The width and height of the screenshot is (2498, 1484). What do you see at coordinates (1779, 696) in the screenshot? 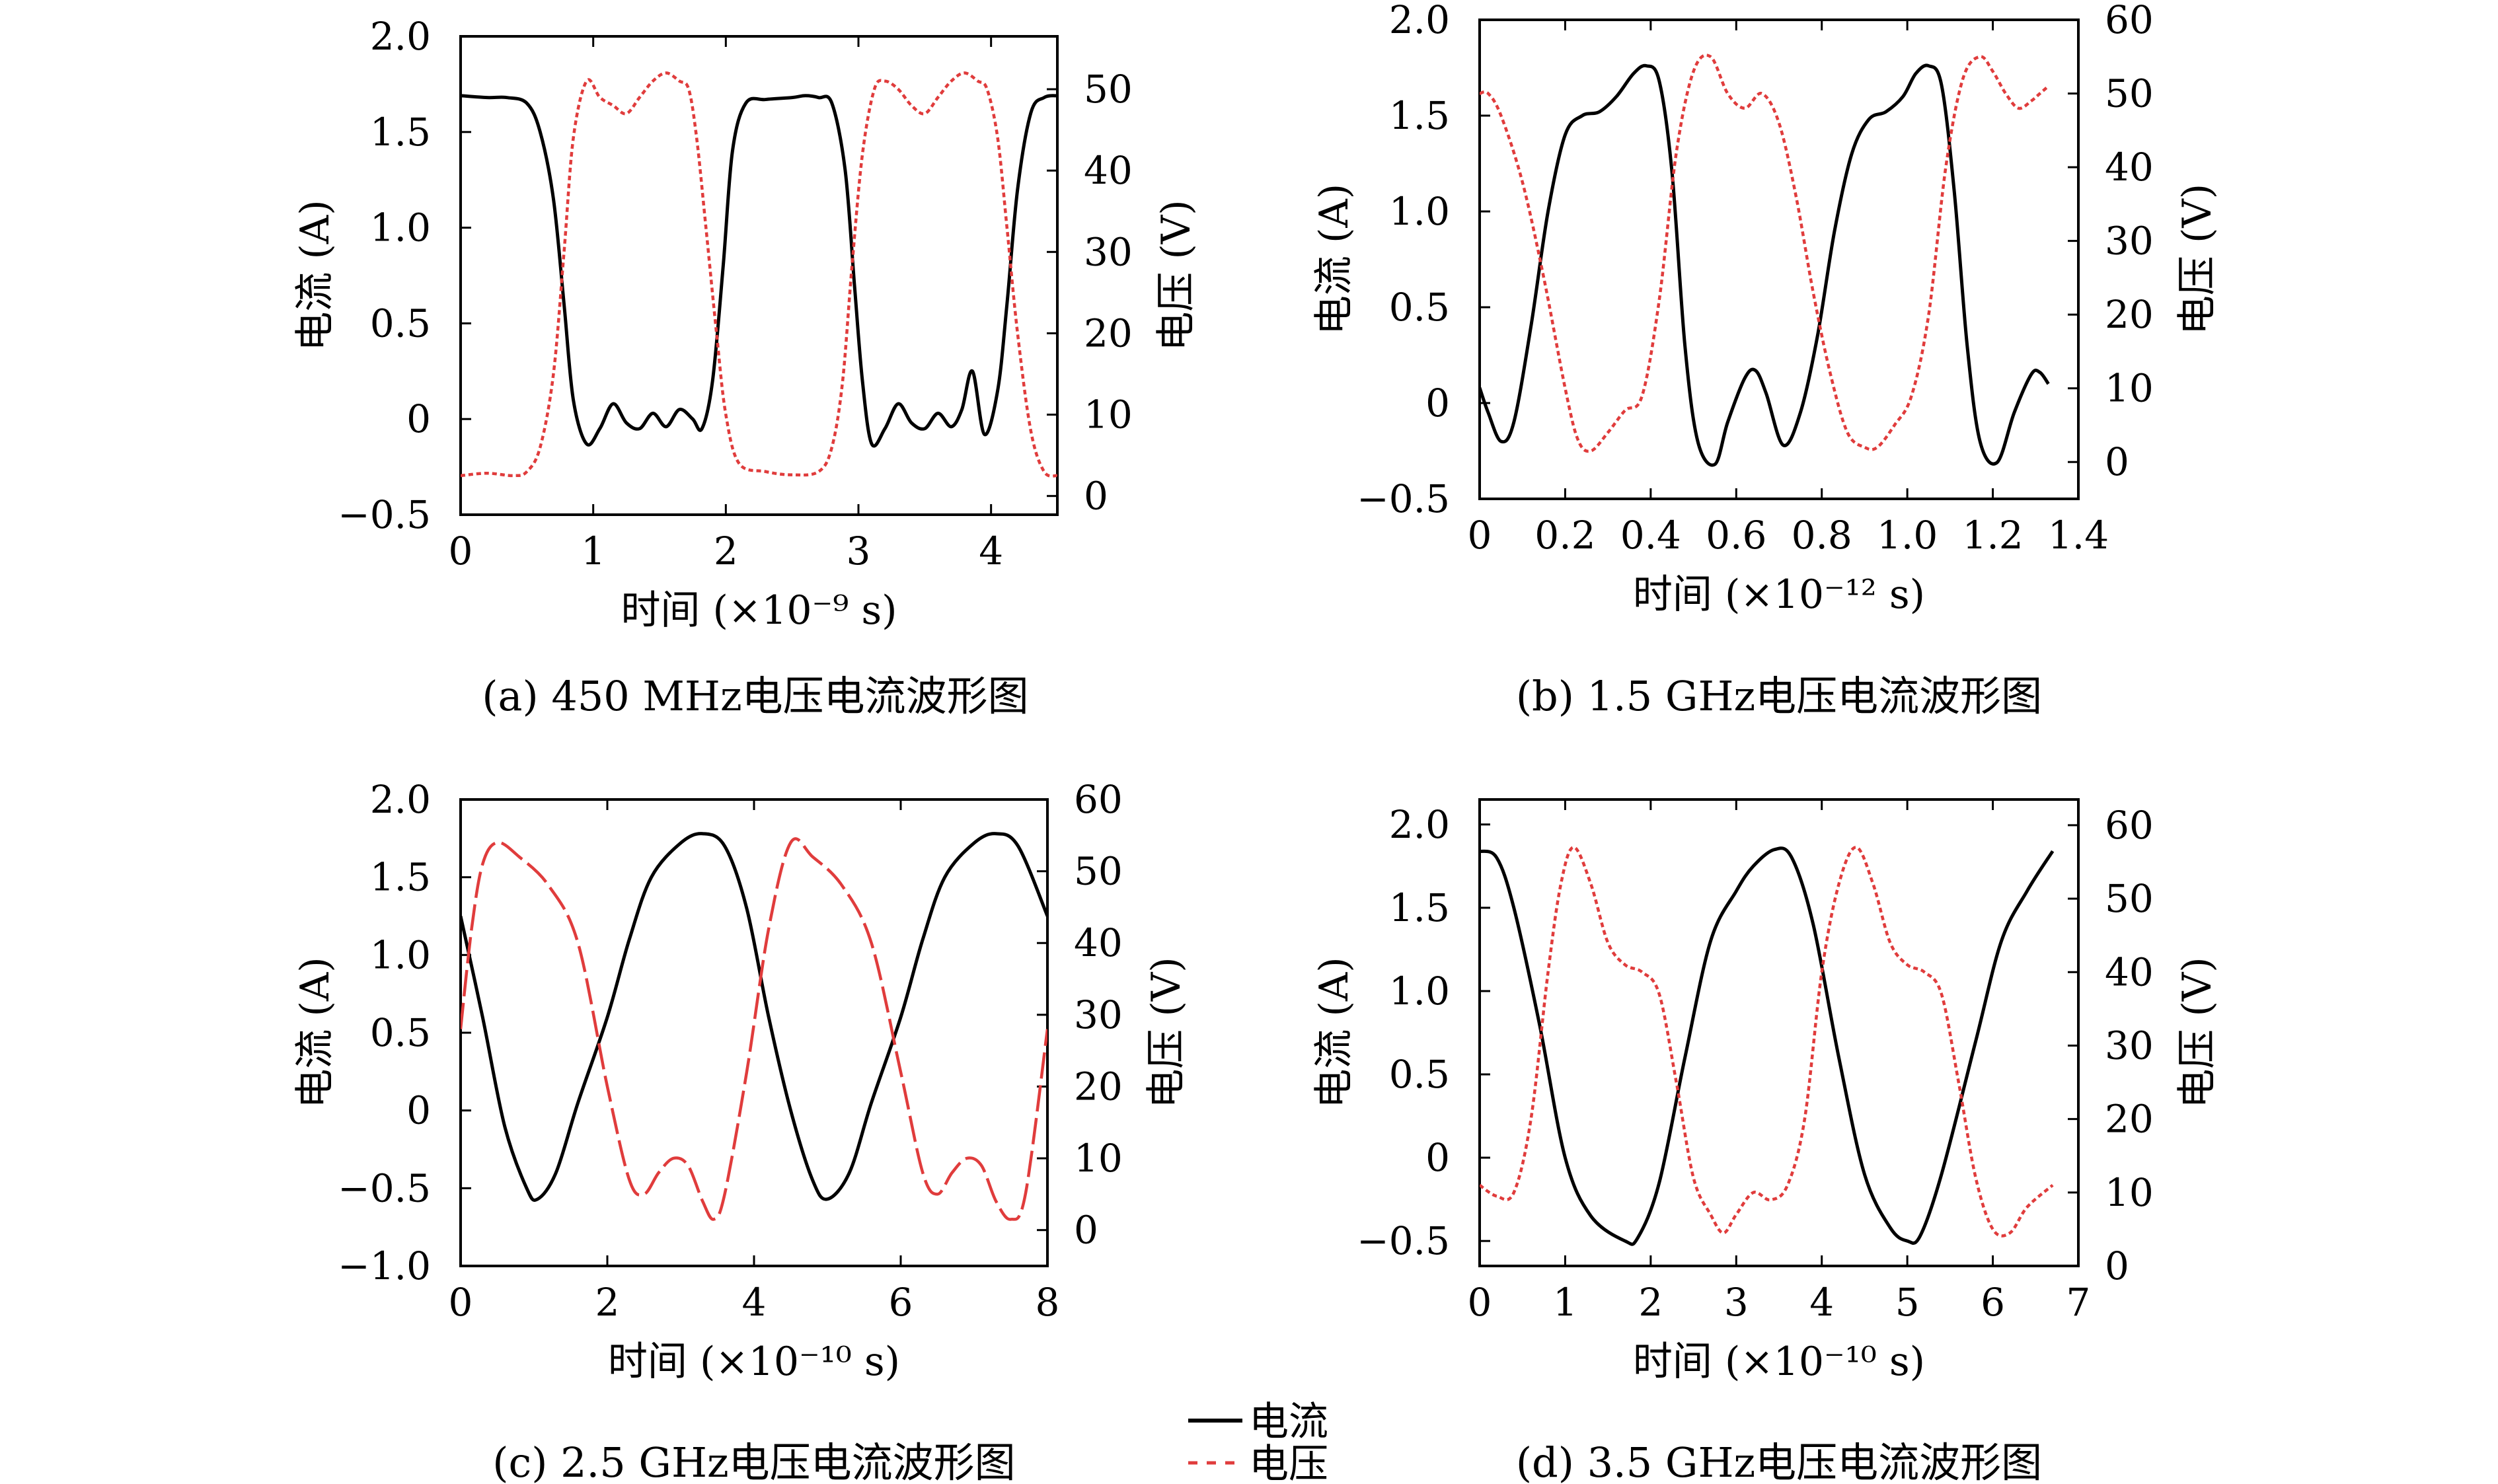
I see `panel-caption: (b) 1.5 GHz电压电流波形图` at bounding box center [1779, 696].